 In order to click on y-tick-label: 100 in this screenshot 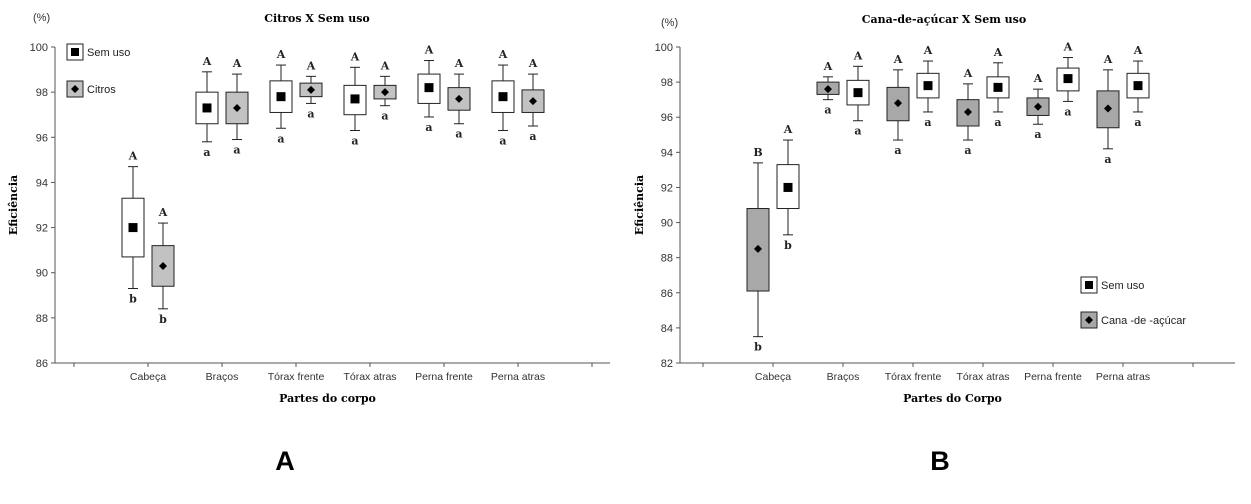, I will do `click(39, 48)`.